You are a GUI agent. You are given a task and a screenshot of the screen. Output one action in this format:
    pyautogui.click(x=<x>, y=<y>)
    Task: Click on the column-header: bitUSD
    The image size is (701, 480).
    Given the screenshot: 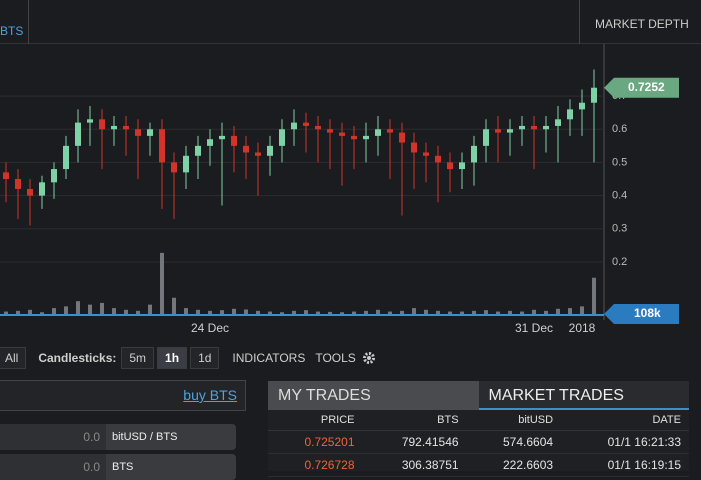 What is the action you would take?
    pyautogui.click(x=536, y=420)
    